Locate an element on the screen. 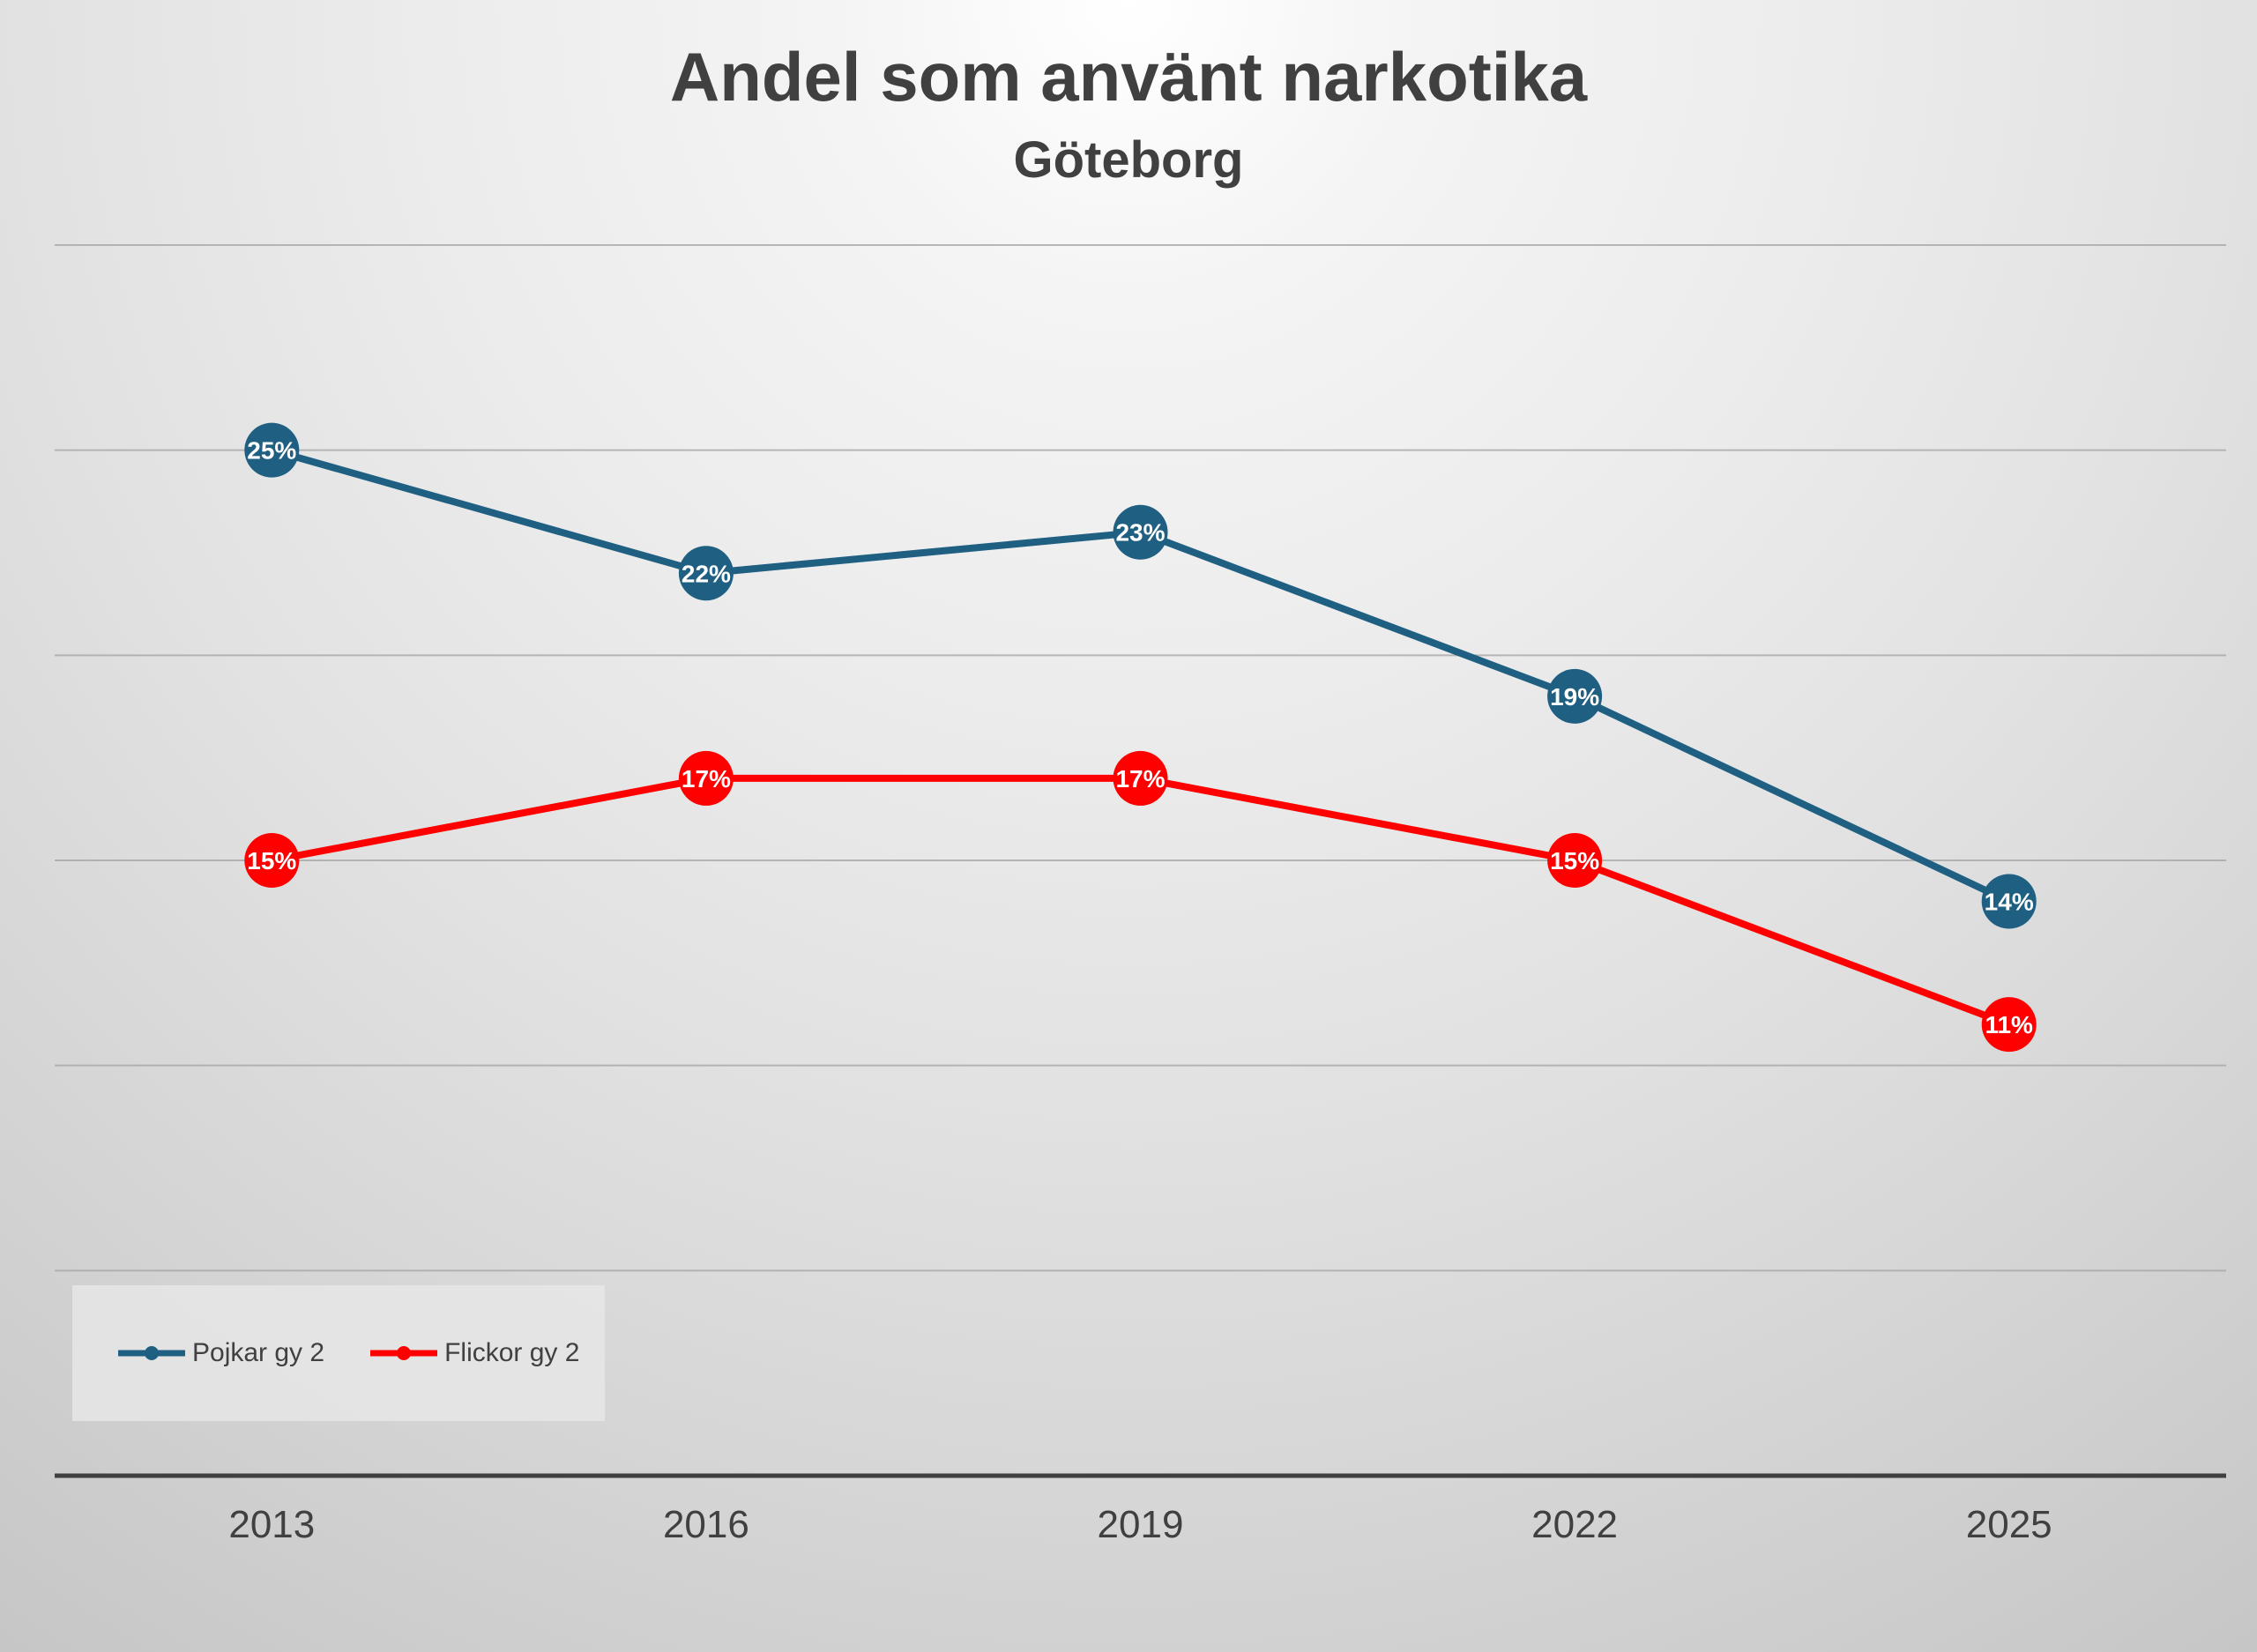  legend-item-pojkar: Pojkar gy 2 is located at coordinates (220, 1353).